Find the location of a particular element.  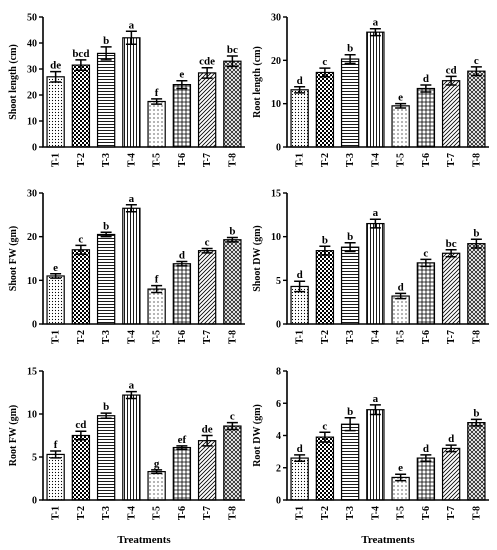

significance-letter-root-dw-T-2: c is located at coordinates (324, 426).